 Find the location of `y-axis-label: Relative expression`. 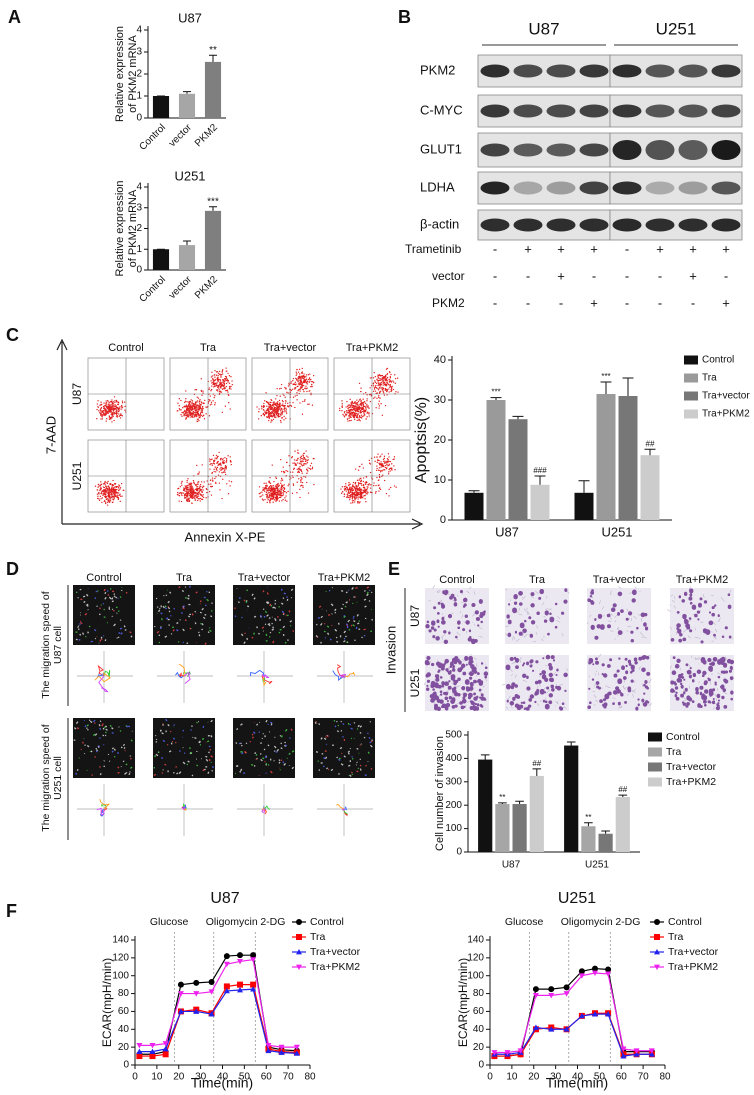

y-axis-label: Relative expression is located at coordinates (120, 229).